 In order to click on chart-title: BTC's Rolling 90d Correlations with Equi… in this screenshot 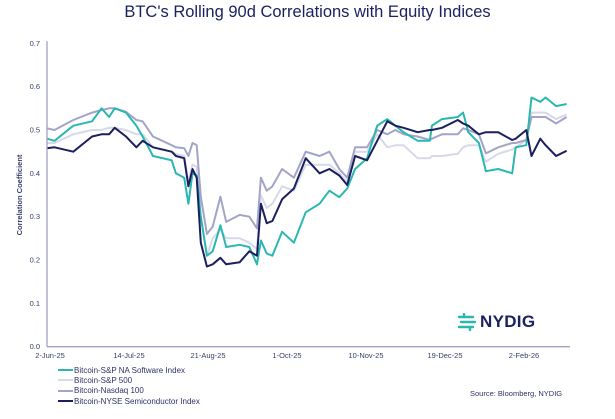, I will do `click(307, 12)`.